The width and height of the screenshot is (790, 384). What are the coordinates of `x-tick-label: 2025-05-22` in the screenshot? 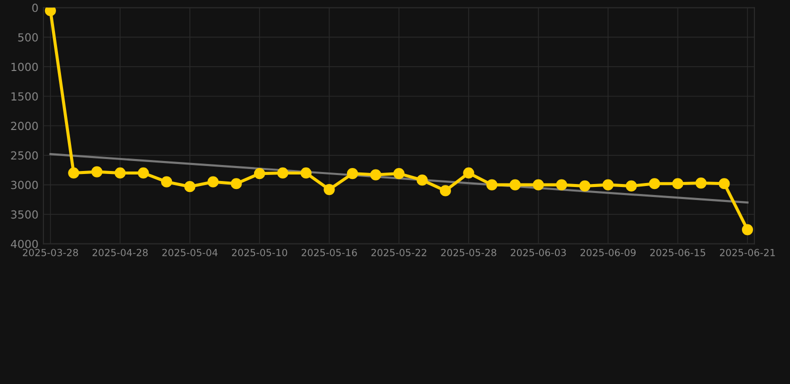 It's located at (398, 252).